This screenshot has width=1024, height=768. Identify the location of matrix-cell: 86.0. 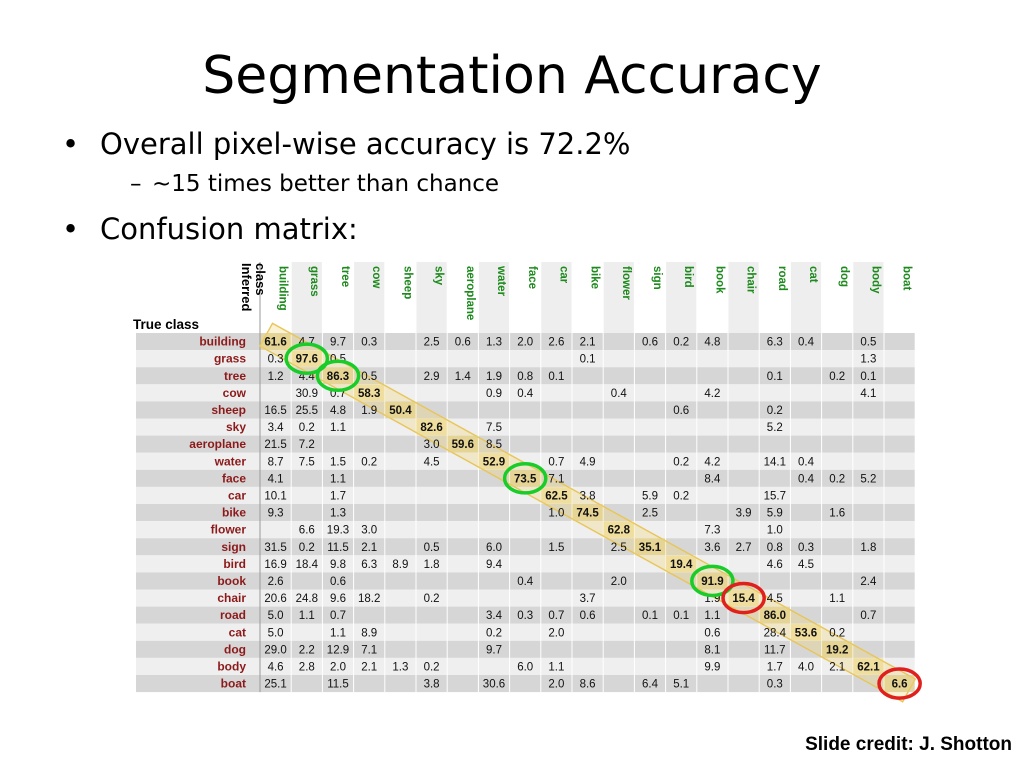
(775, 616).